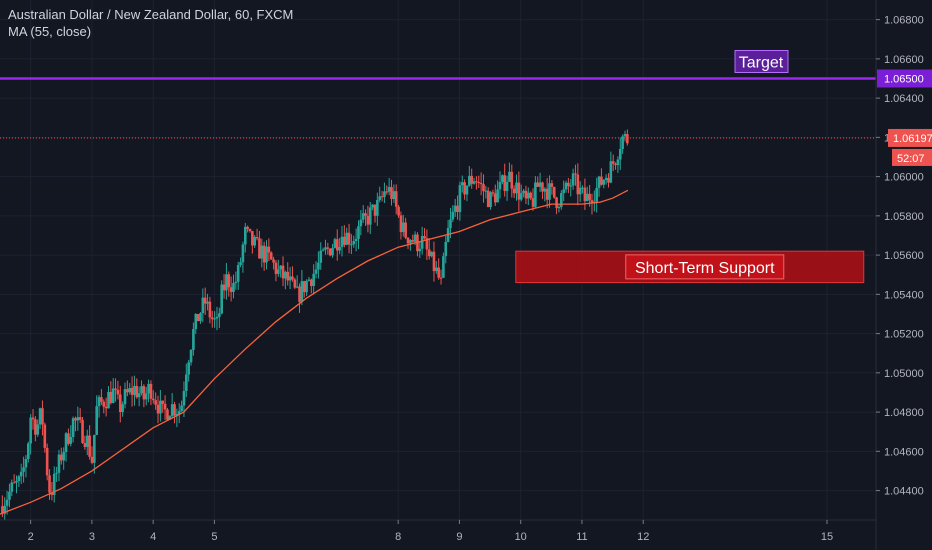 This screenshot has height=550, width=932. What do you see at coordinates (50, 31) in the screenshot?
I see `indicator-title: MA (55, close)` at bounding box center [50, 31].